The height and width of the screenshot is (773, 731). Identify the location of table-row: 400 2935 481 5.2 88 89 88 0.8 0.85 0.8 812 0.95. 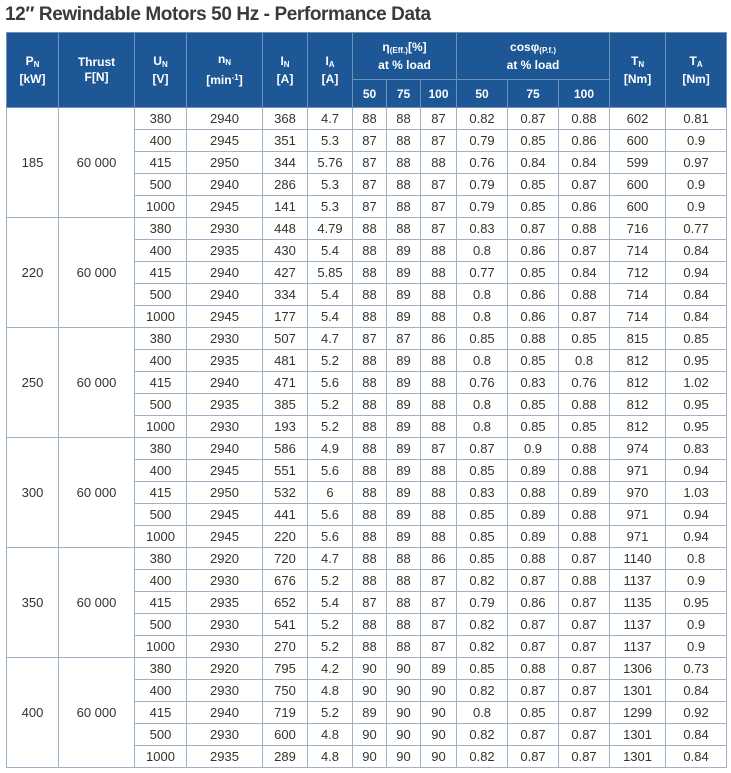
(367, 360).